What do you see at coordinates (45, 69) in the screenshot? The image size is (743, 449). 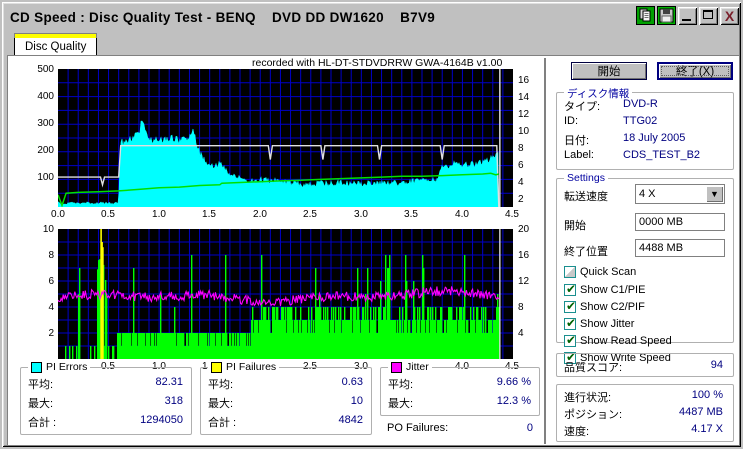 I see `chart1-ytick-500: 500` at bounding box center [45, 69].